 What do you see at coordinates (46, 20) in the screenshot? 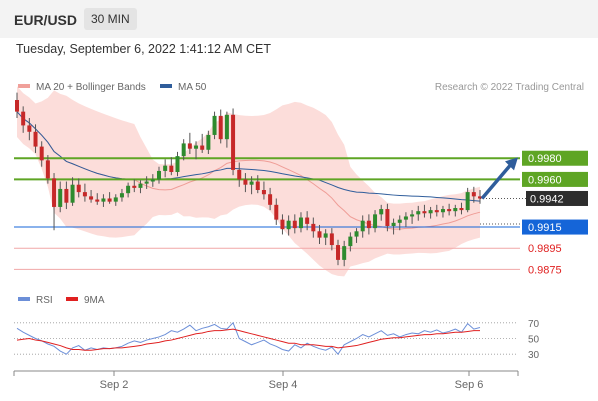
I see `symbol-label: EUR/USD` at bounding box center [46, 20].